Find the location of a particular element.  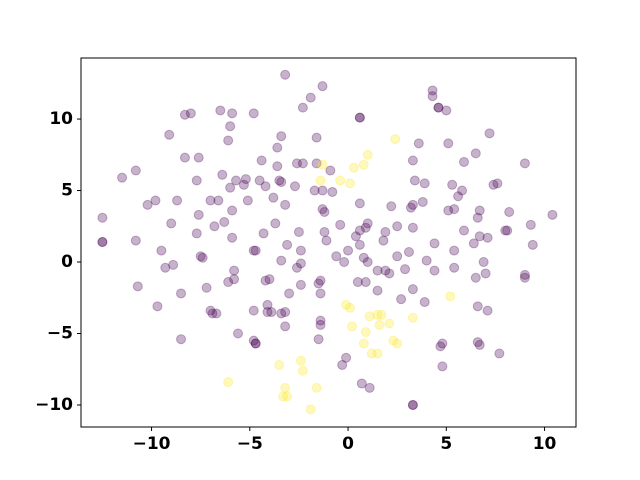

x-tick-label: −10 is located at coordinates (152, 444).